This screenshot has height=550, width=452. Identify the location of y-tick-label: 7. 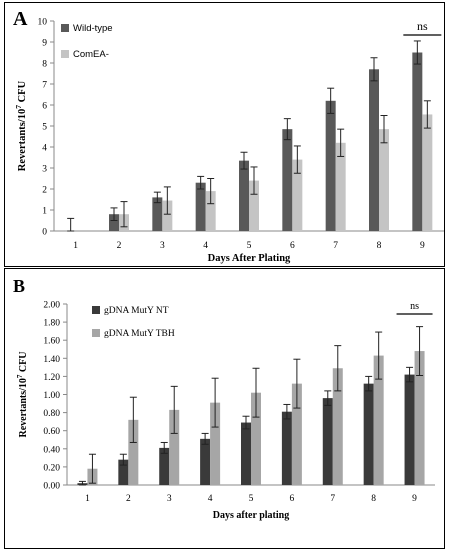
(44, 86).